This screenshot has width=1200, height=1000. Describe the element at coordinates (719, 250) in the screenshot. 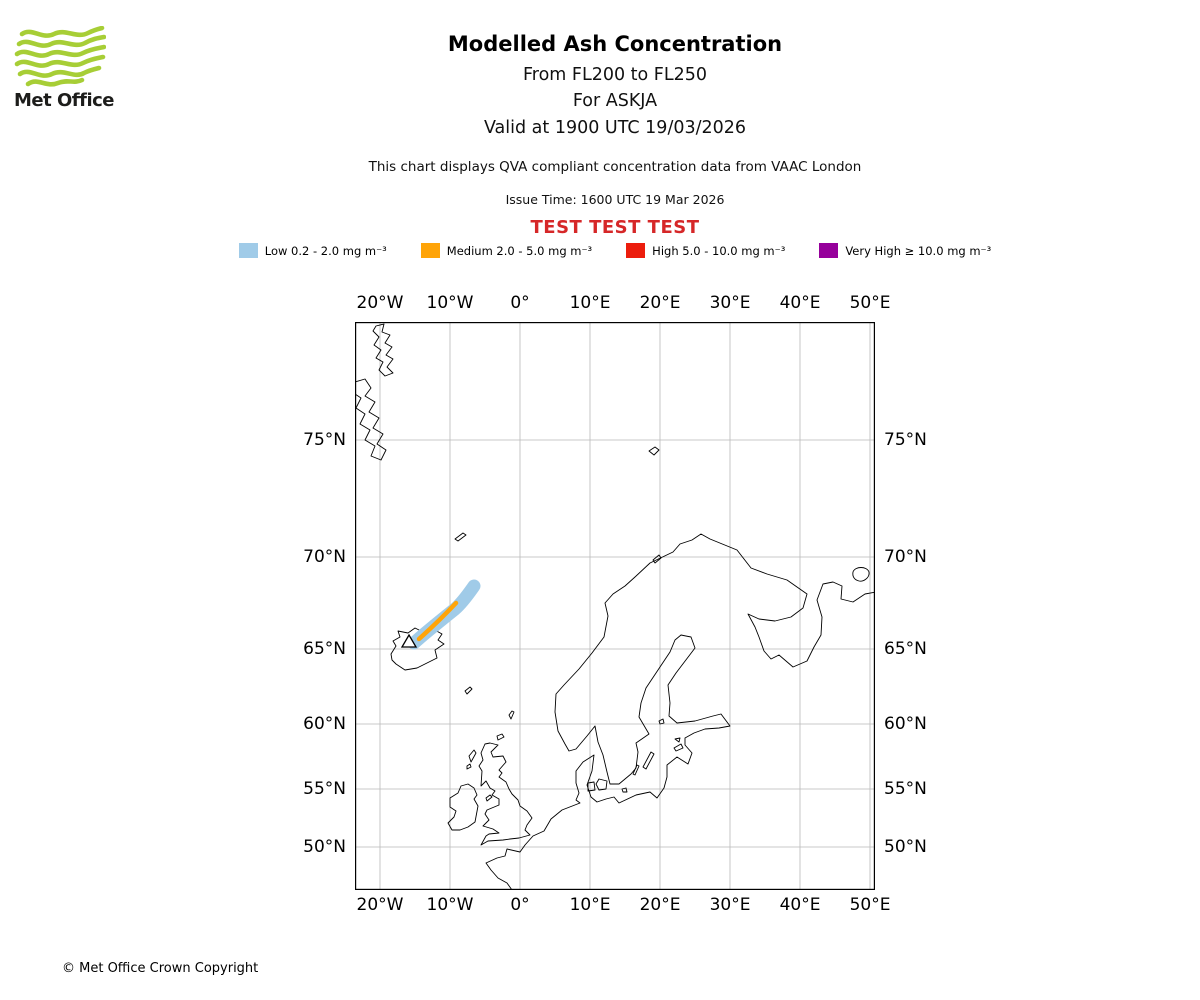

I see `legend-label-high: High 5.0 - 10.0 mg m⁻³` at that location.